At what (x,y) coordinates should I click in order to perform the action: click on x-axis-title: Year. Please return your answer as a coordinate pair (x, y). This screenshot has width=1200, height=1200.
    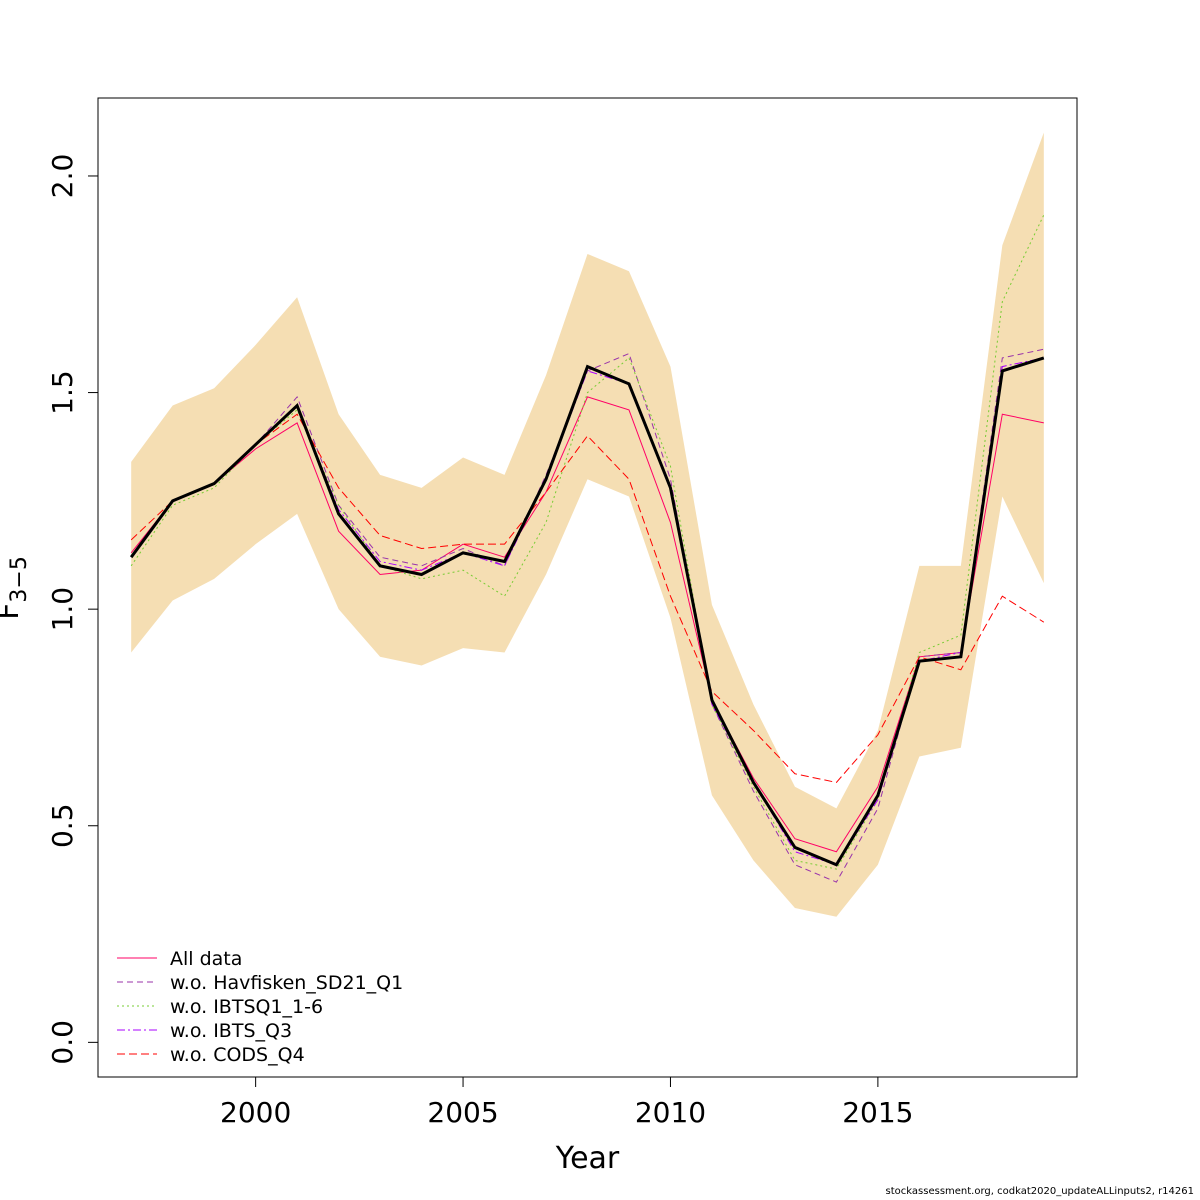
    Looking at the image, I should click on (587, 1158).